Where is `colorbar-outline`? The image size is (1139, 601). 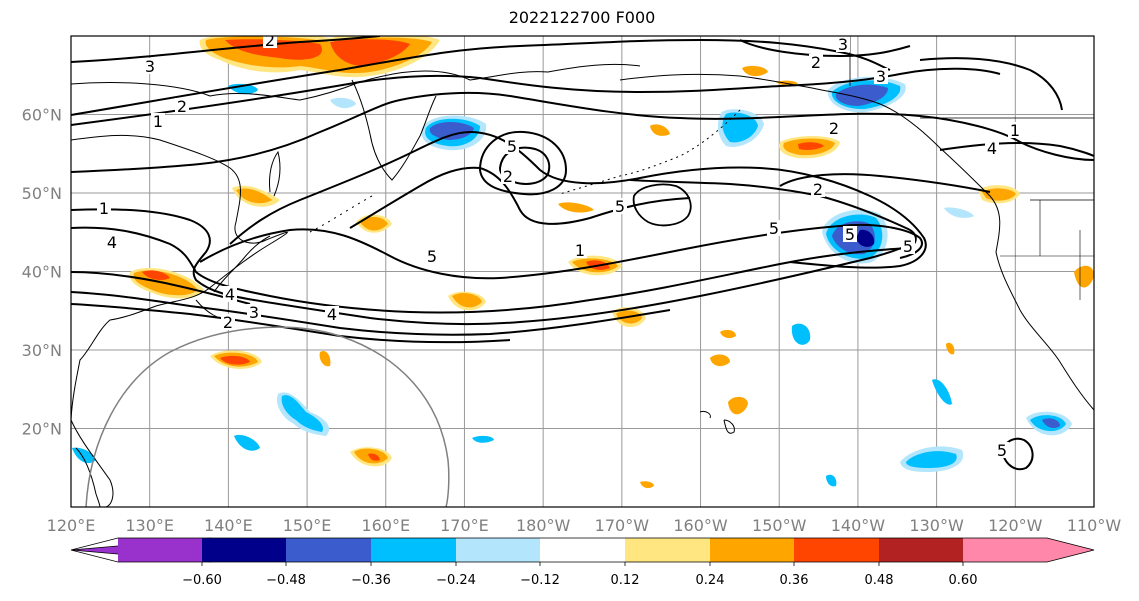
colorbar-outline is located at coordinates (582, 550).